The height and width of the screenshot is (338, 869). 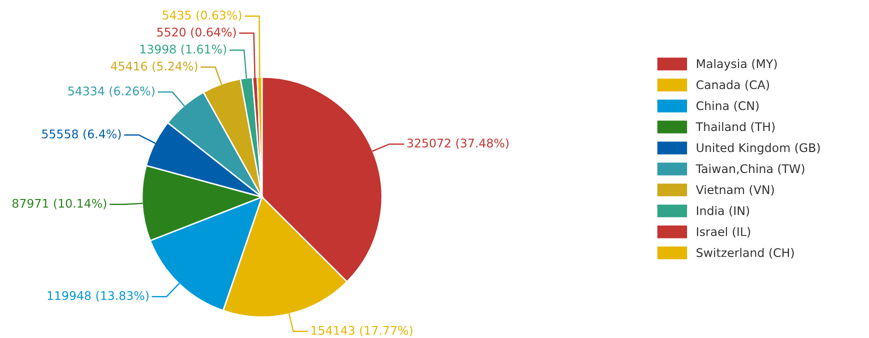 I want to click on data-label: 5435 (0.63%), so click(x=202, y=15).